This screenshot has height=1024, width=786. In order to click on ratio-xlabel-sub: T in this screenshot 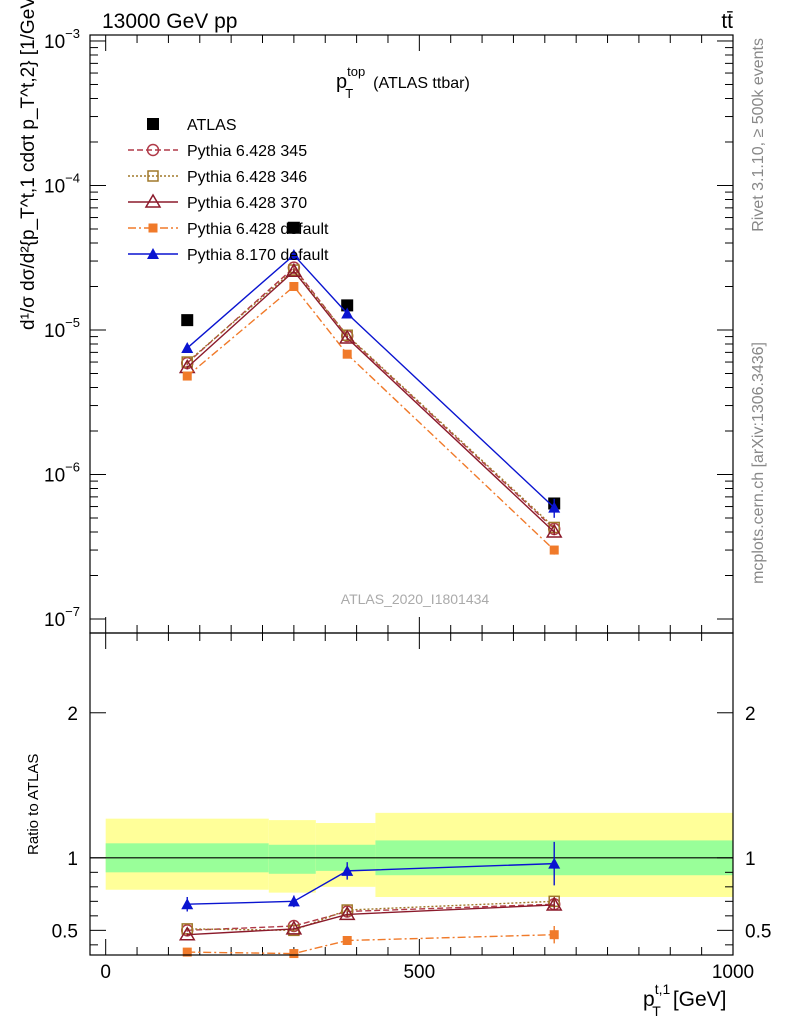, I will do `click(656, 1011)`.